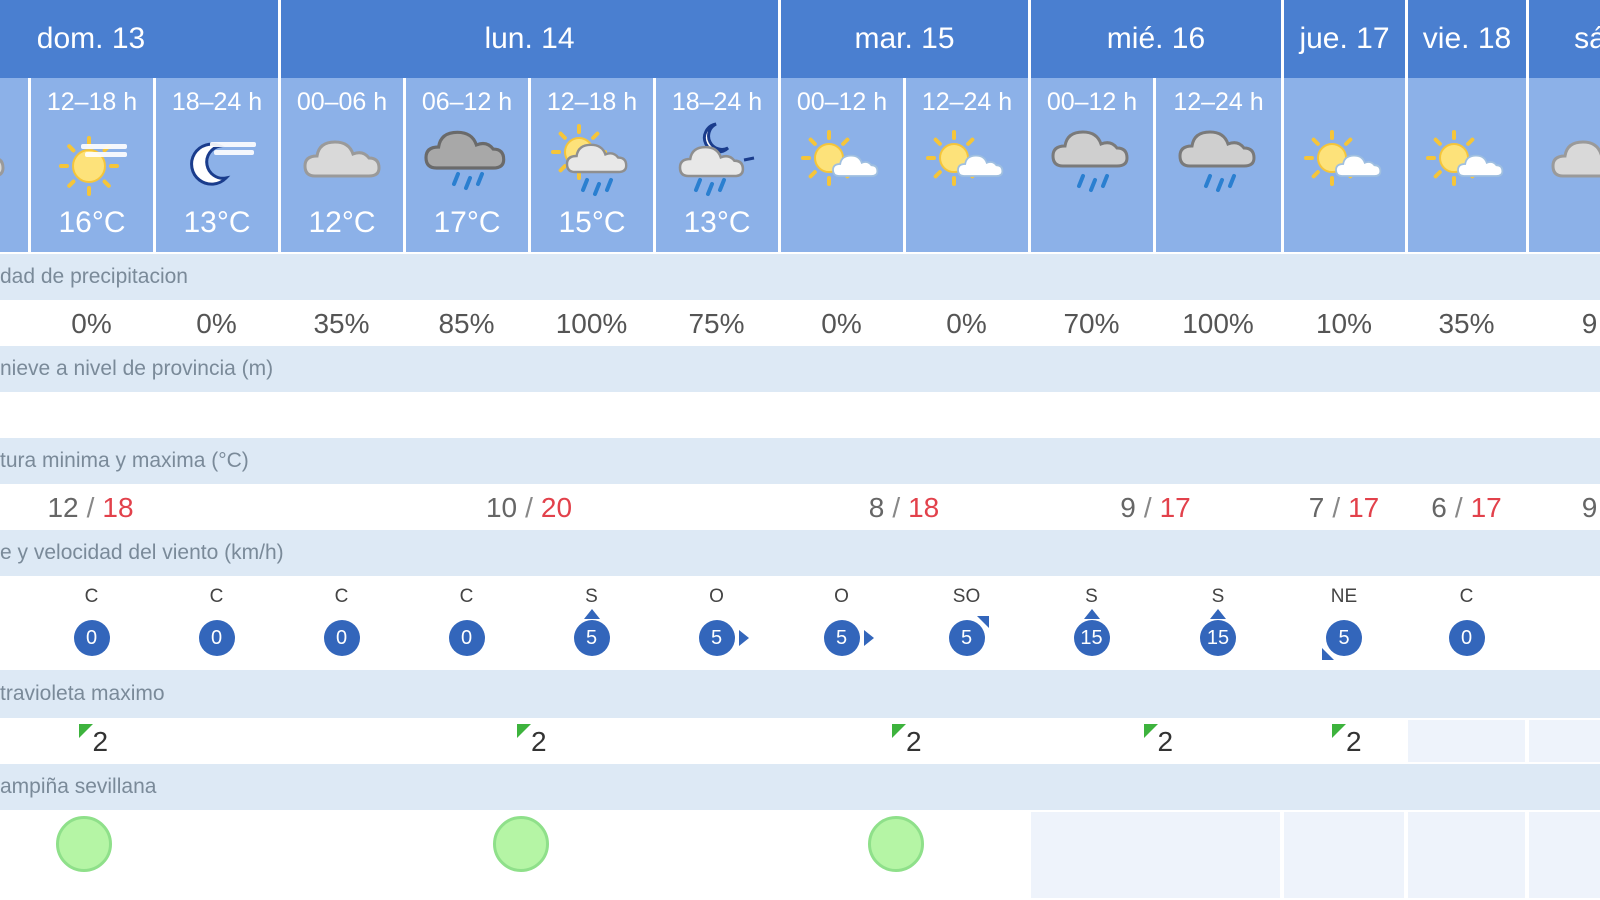 Image resolution: width=1600 pixels, height=900 pixels. I want to click on wind-direction: SO, so click(966, 596).